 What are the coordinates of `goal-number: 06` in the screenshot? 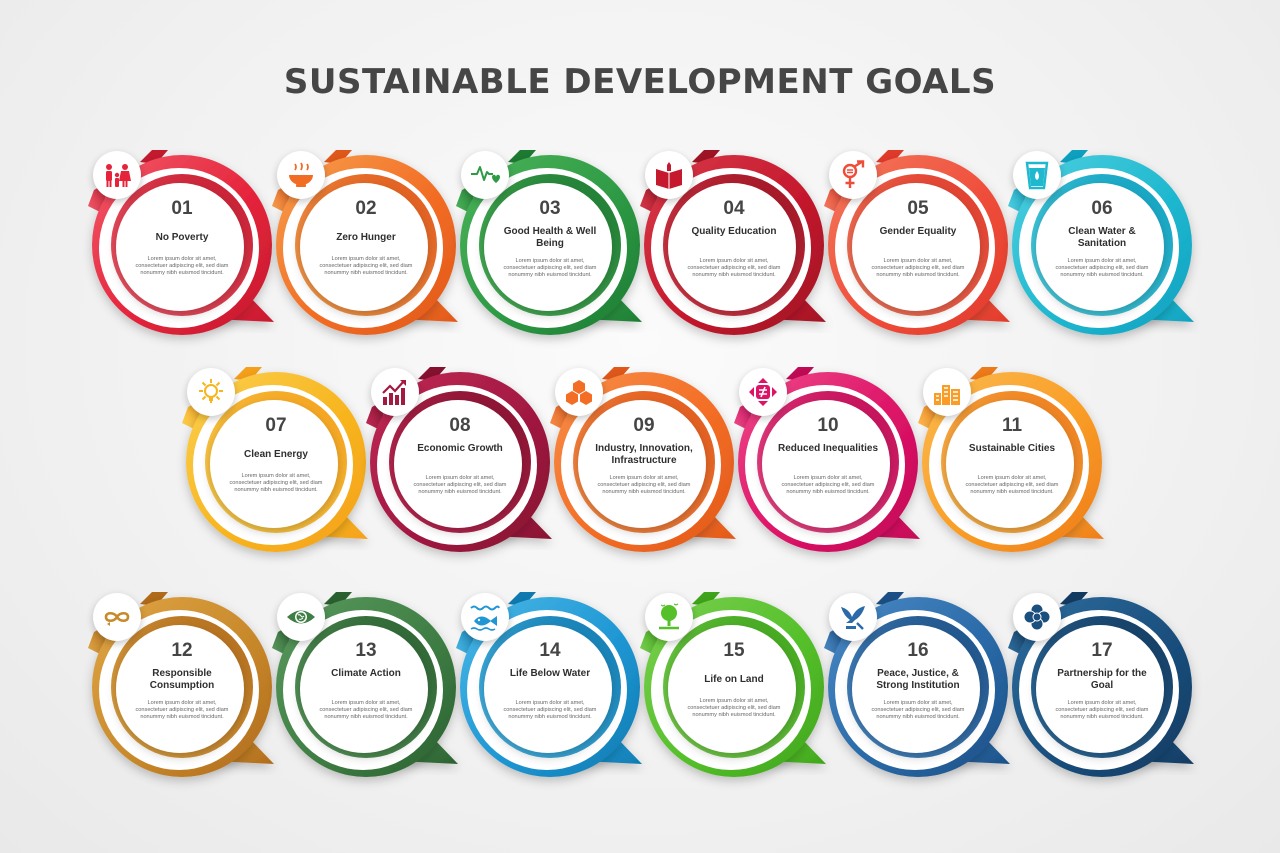 It's located at (1102, 208).